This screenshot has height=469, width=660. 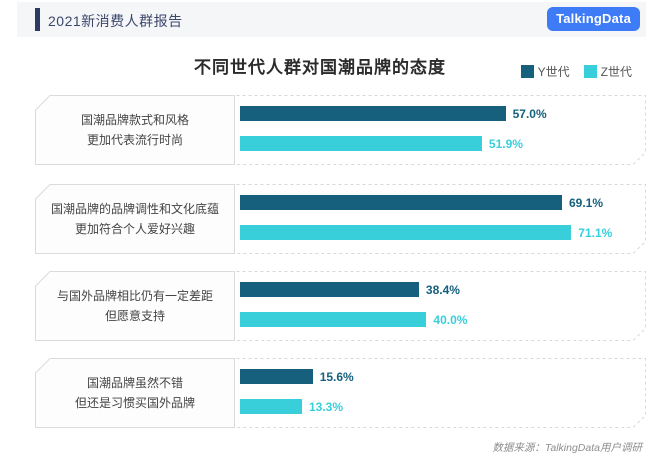 I want to click on talkingdata-logo: TalkingData, so click(x=593, y=19).